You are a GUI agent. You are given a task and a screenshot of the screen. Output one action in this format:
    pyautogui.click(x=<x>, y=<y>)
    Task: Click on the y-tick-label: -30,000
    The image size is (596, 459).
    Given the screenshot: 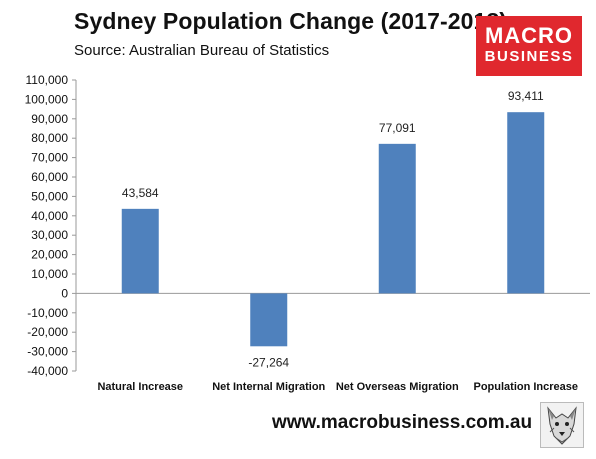 What is the action you would take?
    pyautogui.click(x=47, y=352)
    